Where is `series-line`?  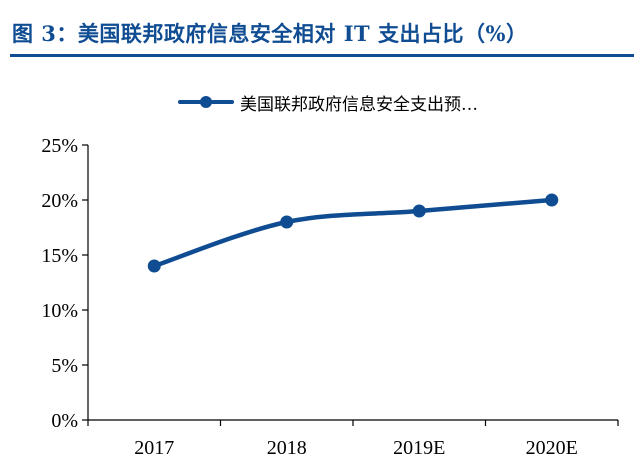
series-line is located at coordinates (353, 233).